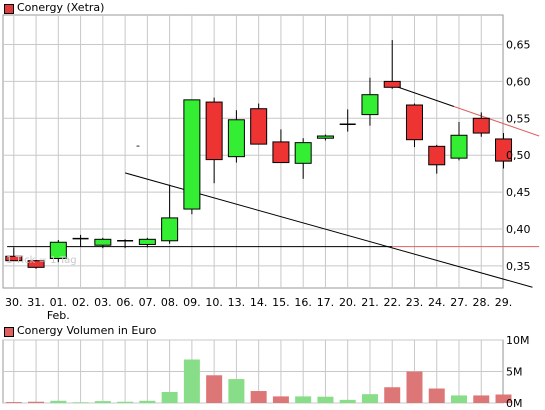 Image resolution: width=545 pixels, height=410 pixels. Describe the element at coordinates (423, 95) in the screenshot. I see `resistance-line` at that location.